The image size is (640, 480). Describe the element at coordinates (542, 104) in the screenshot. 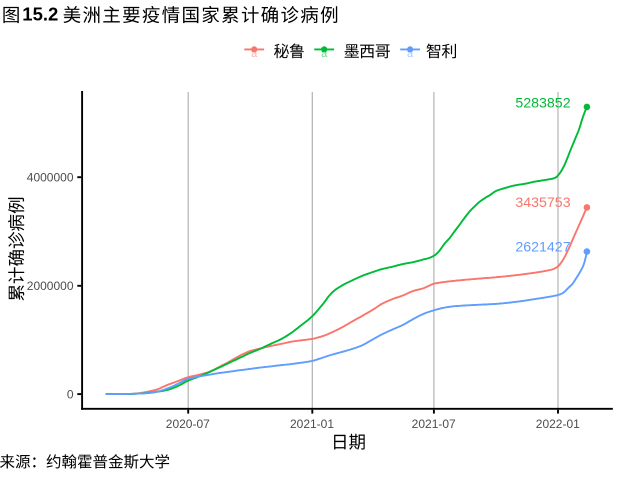

I see `svg-text: 5283852` at that location.